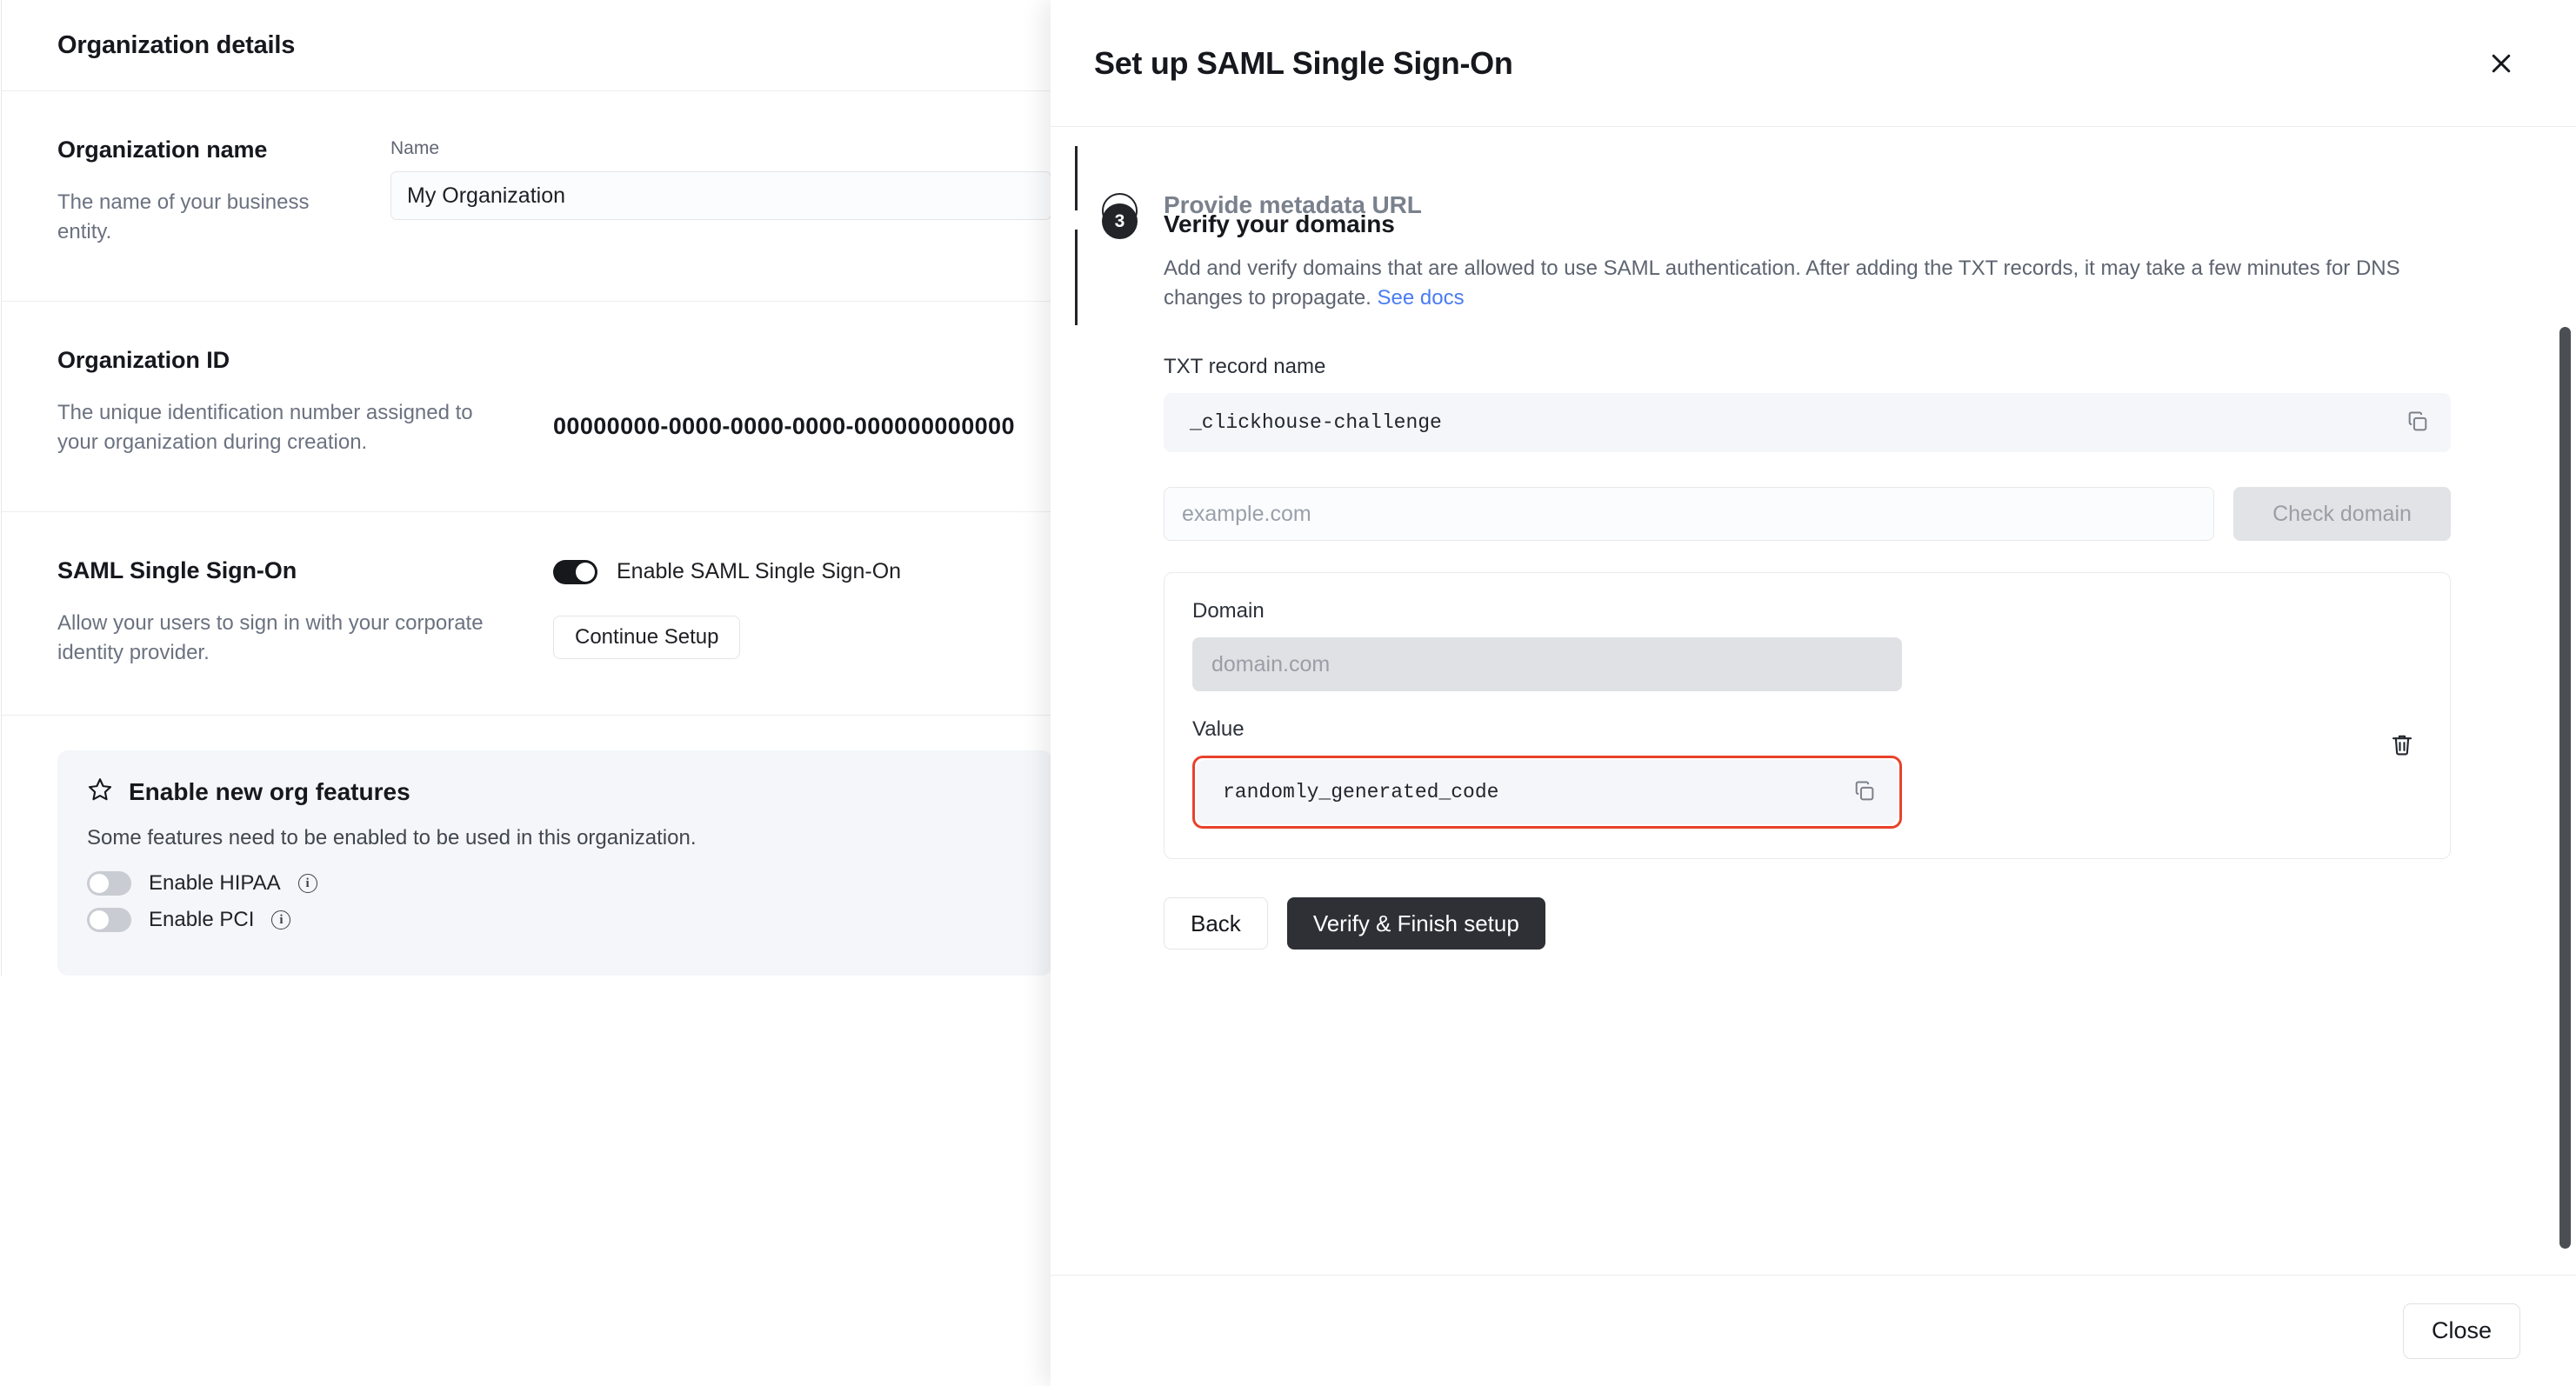 The image size is (2576, 1386). Describe the element at coordinates (1361, 792) in the screenshot. I see `value-code-text: randomly_generated_code` at that location.